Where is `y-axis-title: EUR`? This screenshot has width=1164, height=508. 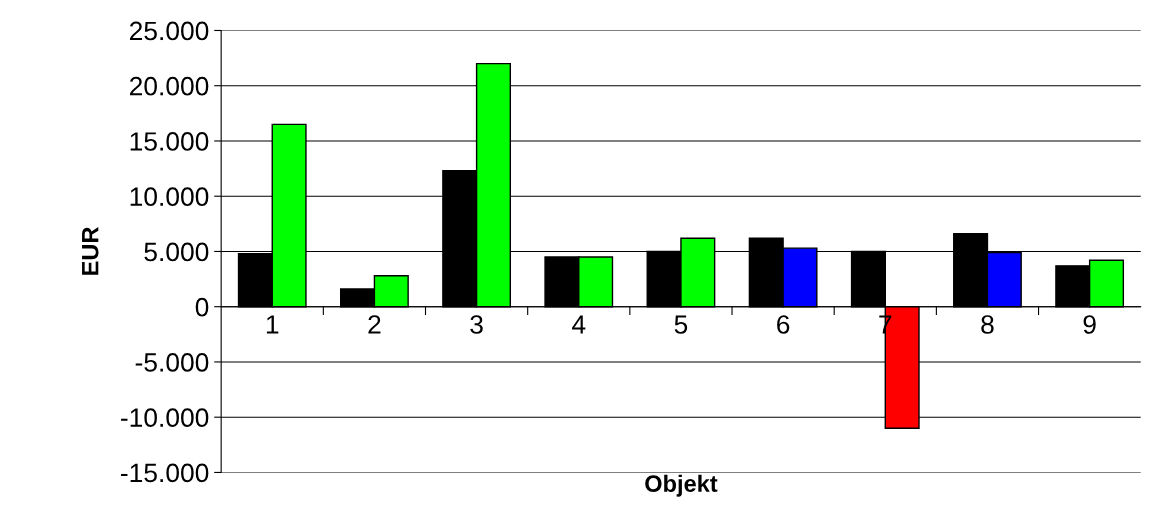 y-axis-title: EUR is located at coordinates (90, 251).